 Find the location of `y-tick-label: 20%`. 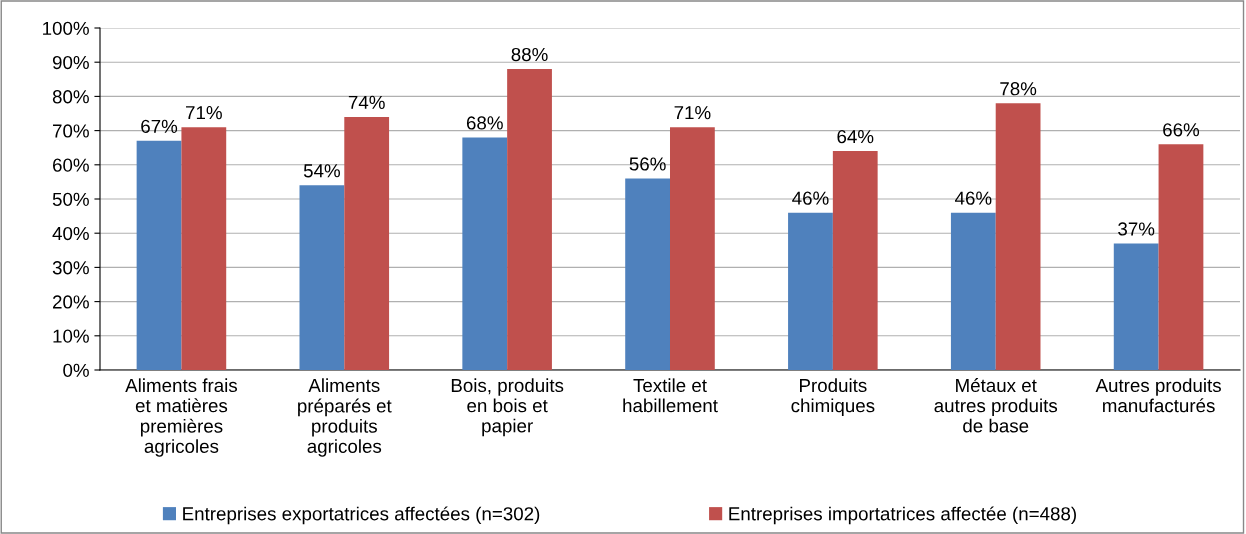

y-tick-label: 20% is located at coordinates (71, 302).